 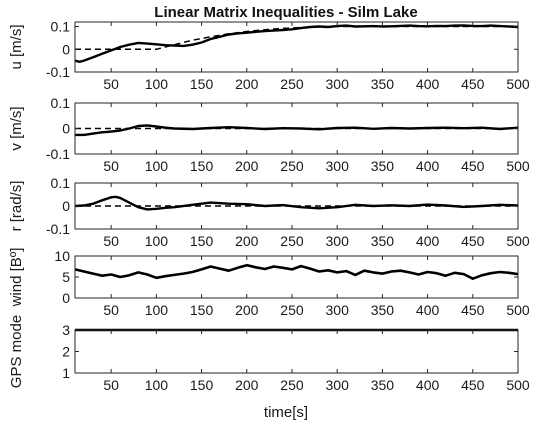 What do you see at coordinates (296, 271) in the screenshot?
I see `wind-measured-line` at bounding box center [296, 271].